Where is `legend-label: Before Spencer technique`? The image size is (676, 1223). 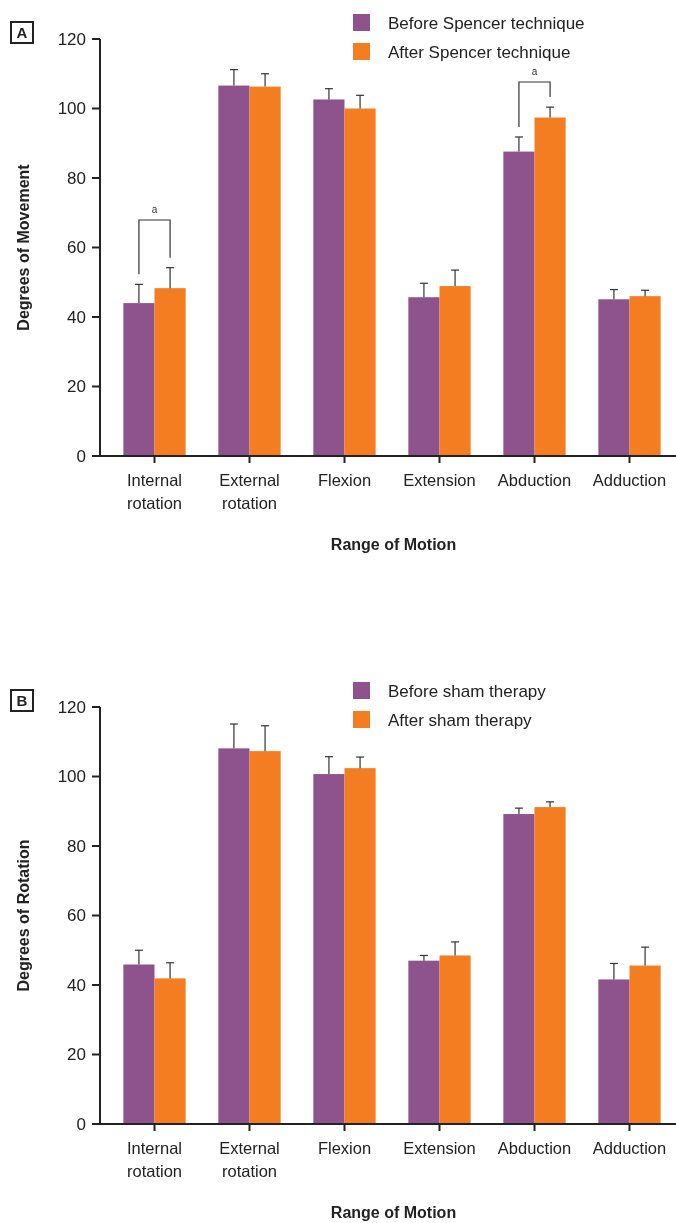
legend-label: Before Spencer technique is located at coordinates (486, 23).